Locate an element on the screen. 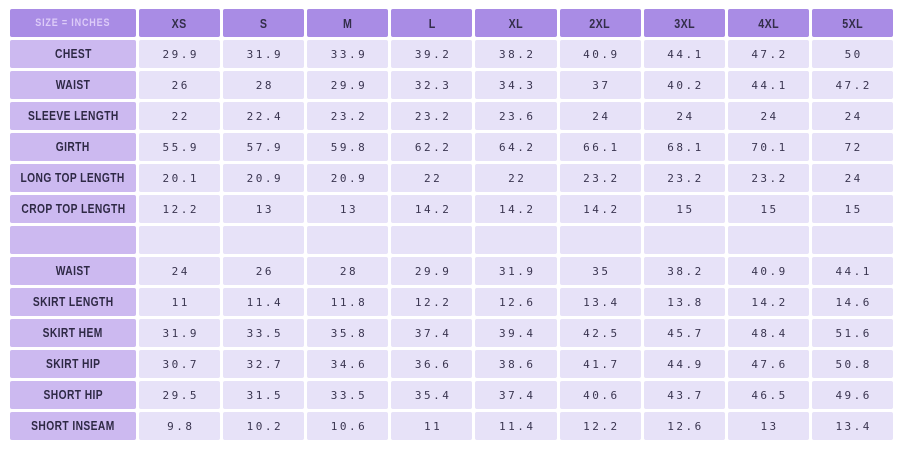 This screenshot has height=454, width=900. table-cell-text: 37.4 is located at coordinates (433, 333).